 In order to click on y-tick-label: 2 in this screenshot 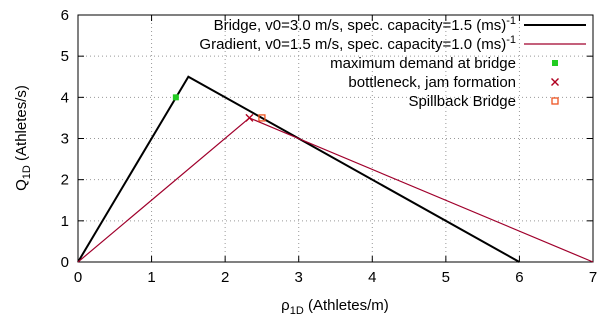, I will do `click(65, 180)`.